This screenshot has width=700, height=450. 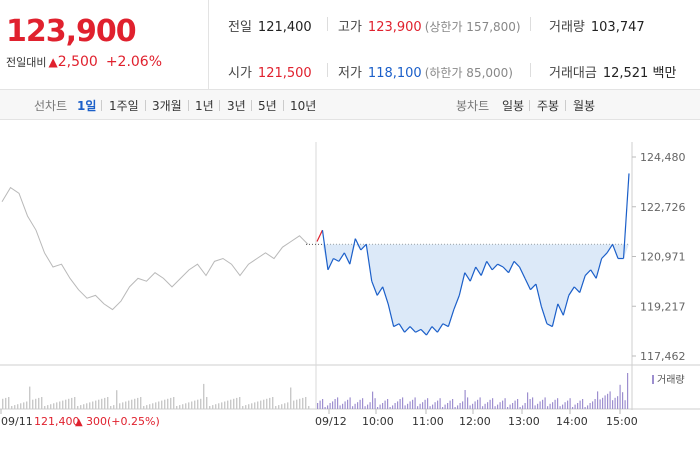 What do you see at coordinates (124, 106) in the screenshot?
I see `tab-1week: 1주일` at bounding box center [124, 106].